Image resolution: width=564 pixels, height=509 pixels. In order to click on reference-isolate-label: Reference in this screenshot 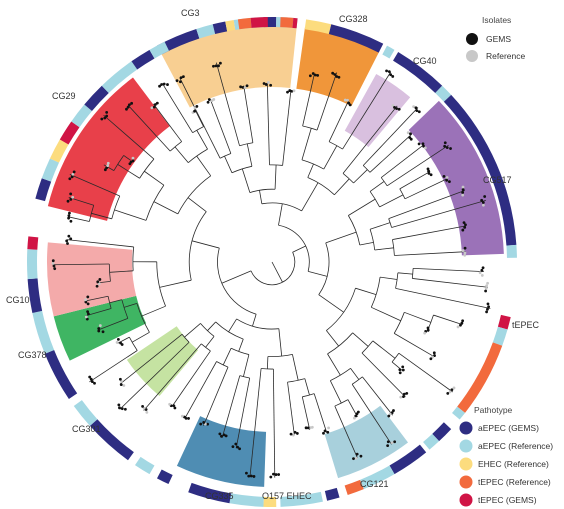, I will do `click(505, 56)`.